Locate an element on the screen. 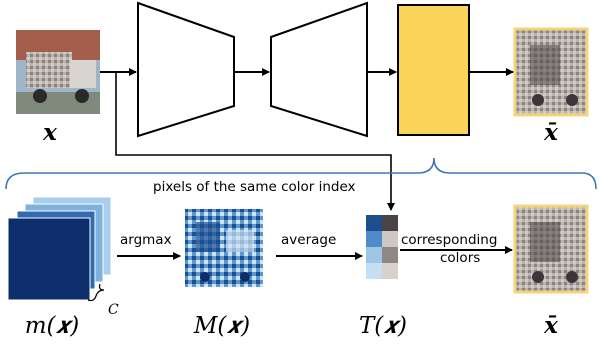 Image resolution: width=602 pixels, height=346 pixels. pixels-same-index-label: pixels of the same color index is located at coordinates (254, 187).